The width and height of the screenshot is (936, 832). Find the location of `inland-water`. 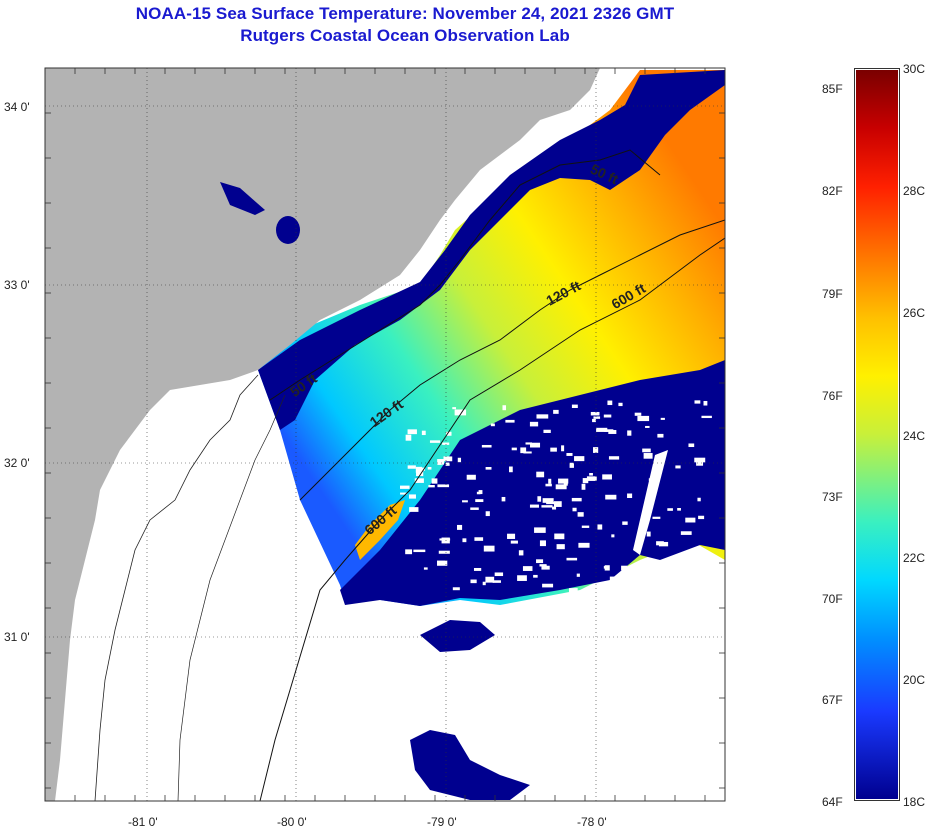

inland-water is located at coordinates (242, 198).